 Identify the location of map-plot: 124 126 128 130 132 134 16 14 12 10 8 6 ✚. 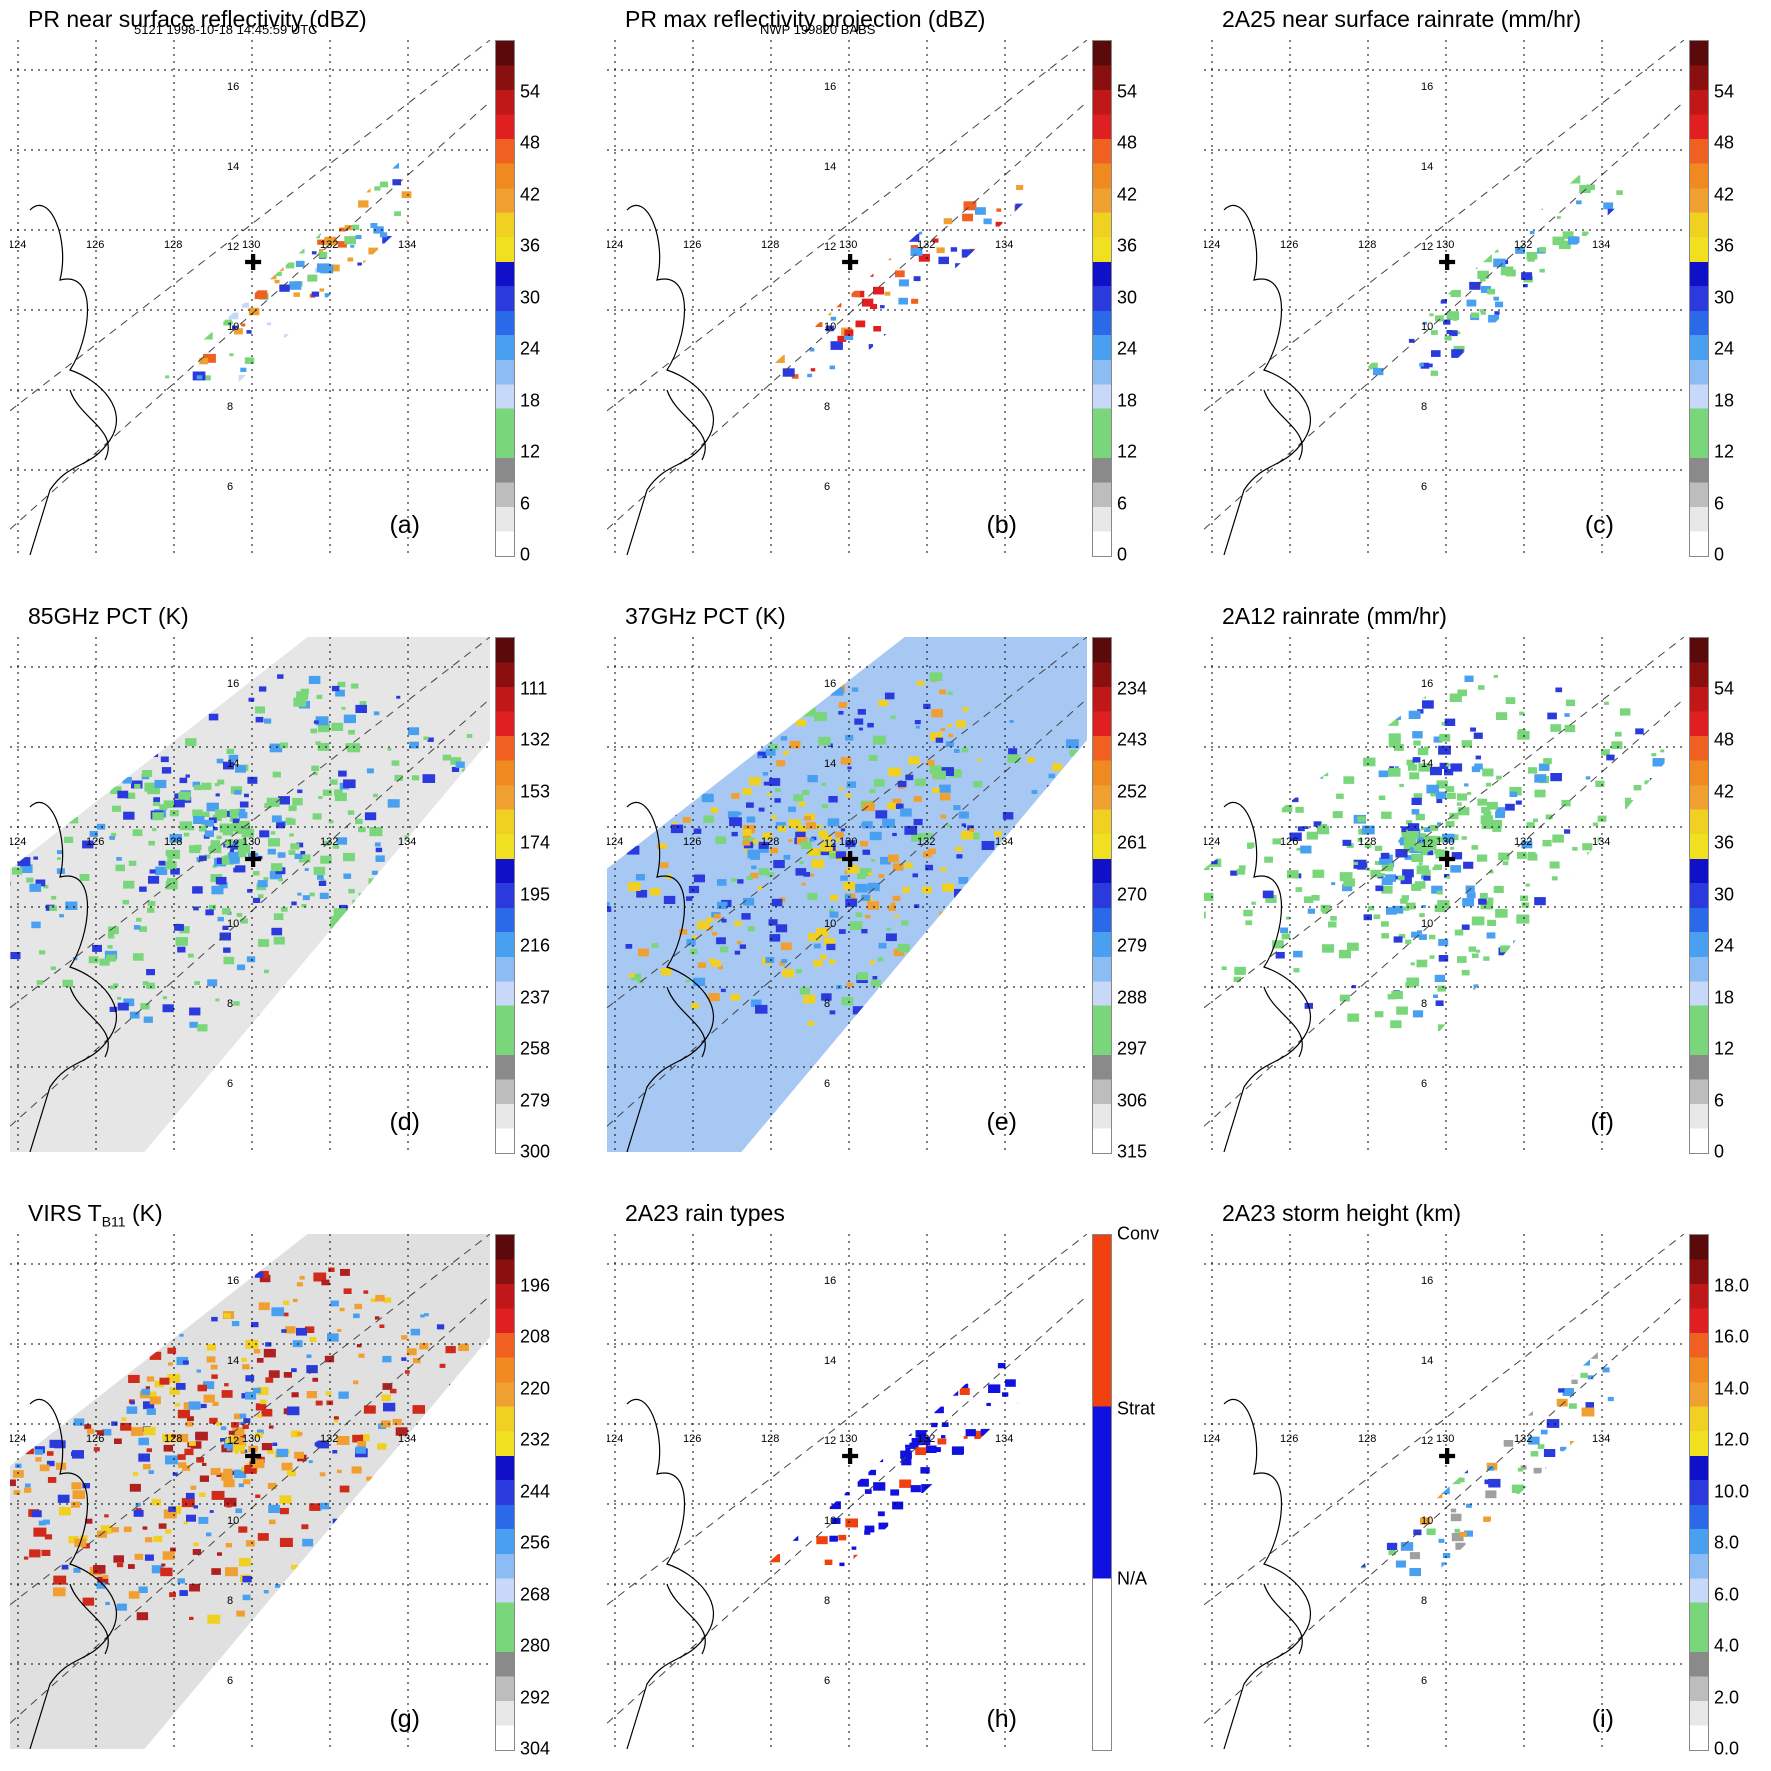
(250, 1491).